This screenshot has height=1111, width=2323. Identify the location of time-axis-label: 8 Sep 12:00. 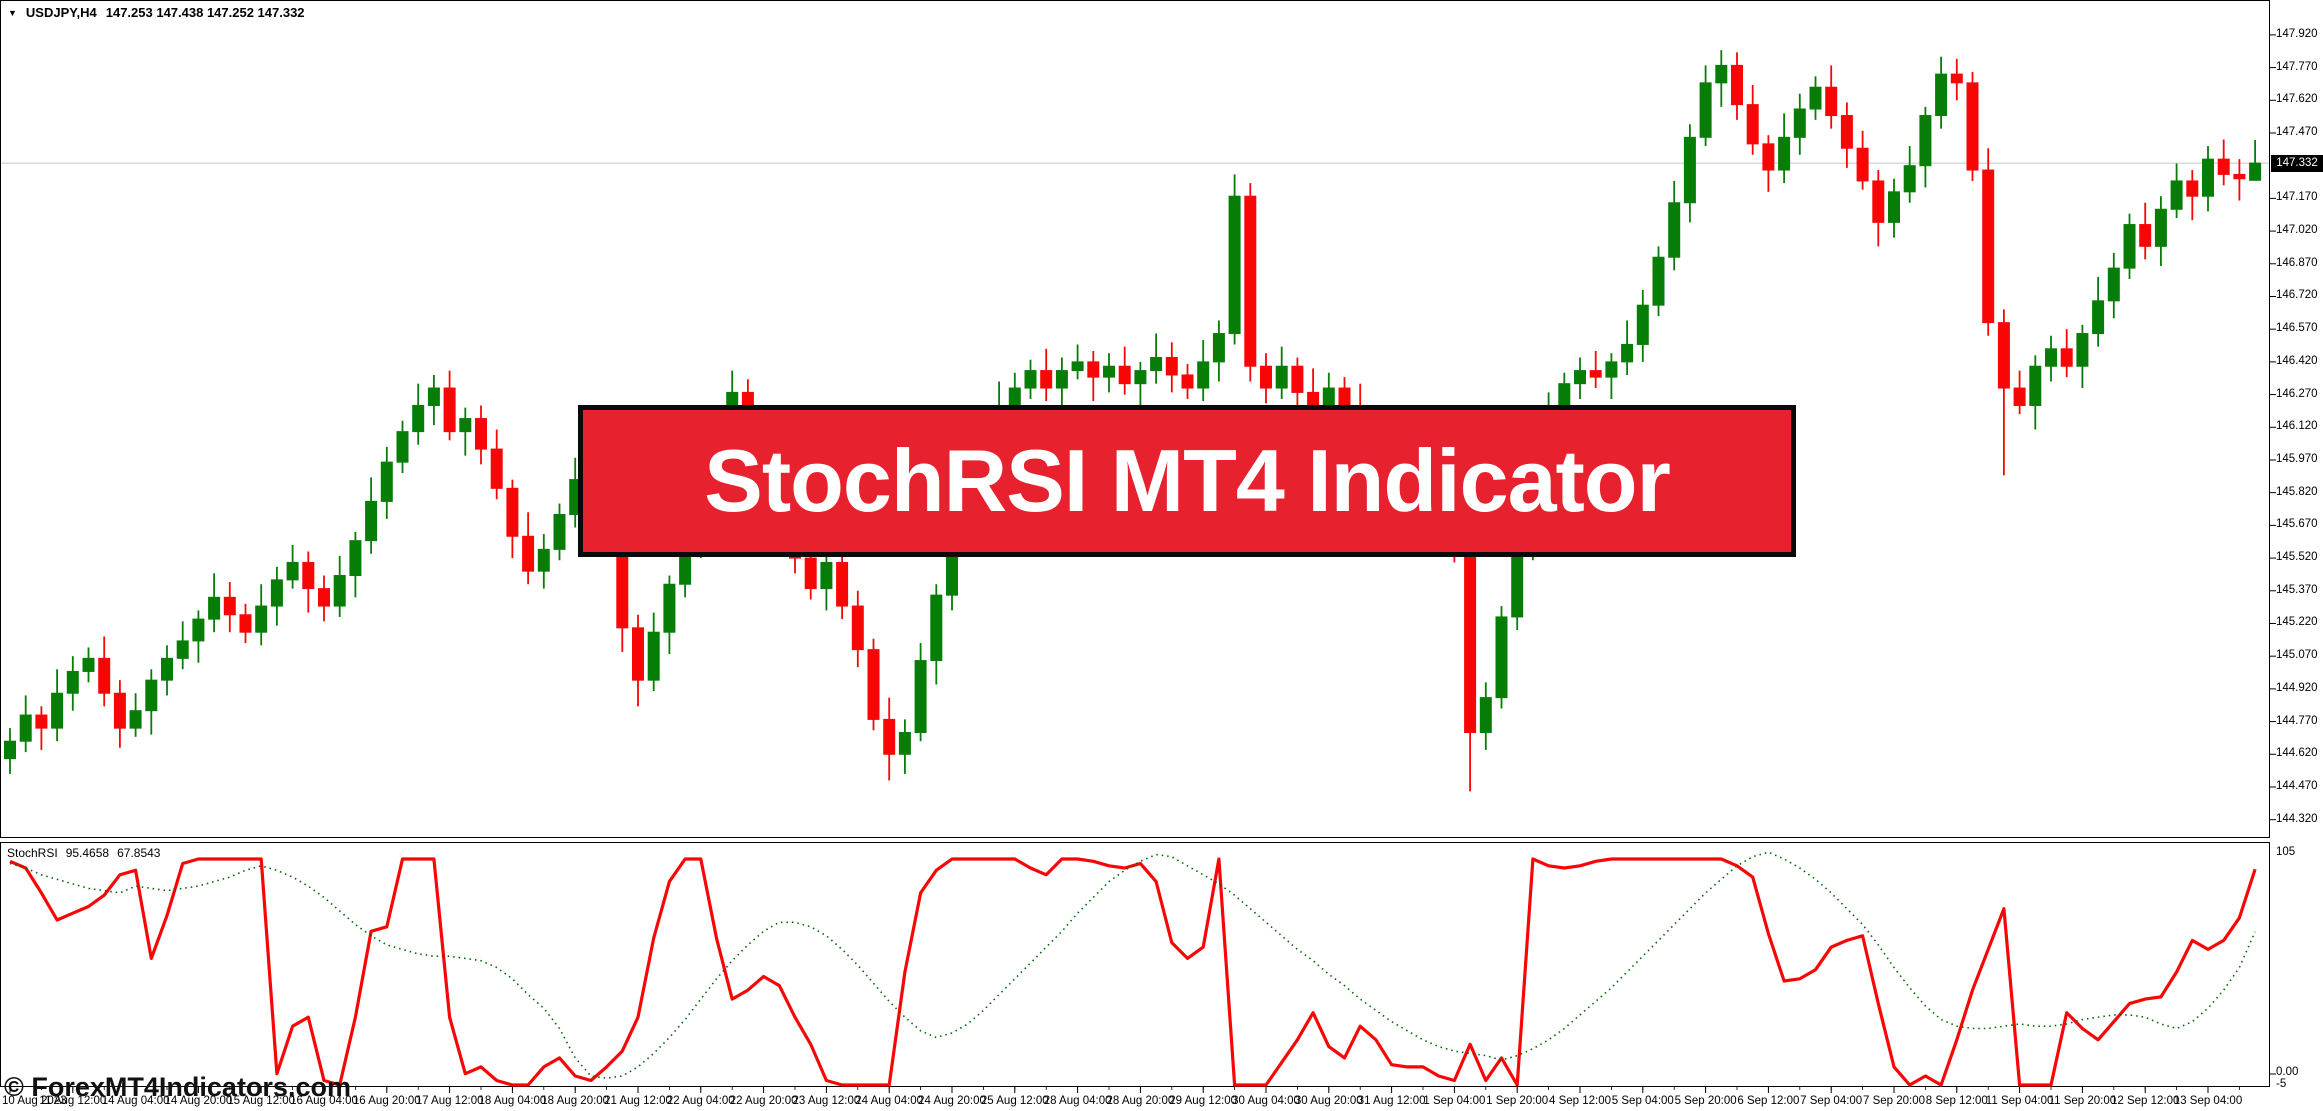
(1956, 1101).